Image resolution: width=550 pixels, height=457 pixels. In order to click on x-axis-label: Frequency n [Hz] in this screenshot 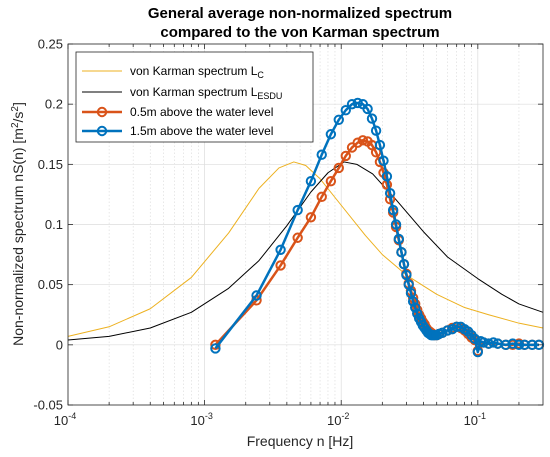, I will do `click(300, 441)`.